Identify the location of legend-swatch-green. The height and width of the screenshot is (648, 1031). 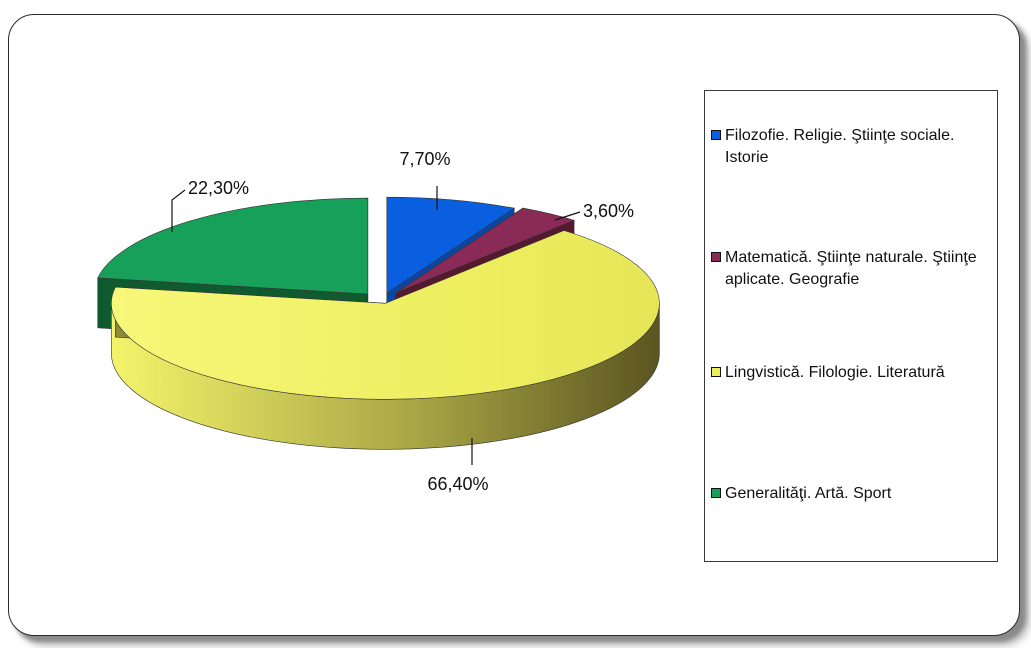
(716, 493).